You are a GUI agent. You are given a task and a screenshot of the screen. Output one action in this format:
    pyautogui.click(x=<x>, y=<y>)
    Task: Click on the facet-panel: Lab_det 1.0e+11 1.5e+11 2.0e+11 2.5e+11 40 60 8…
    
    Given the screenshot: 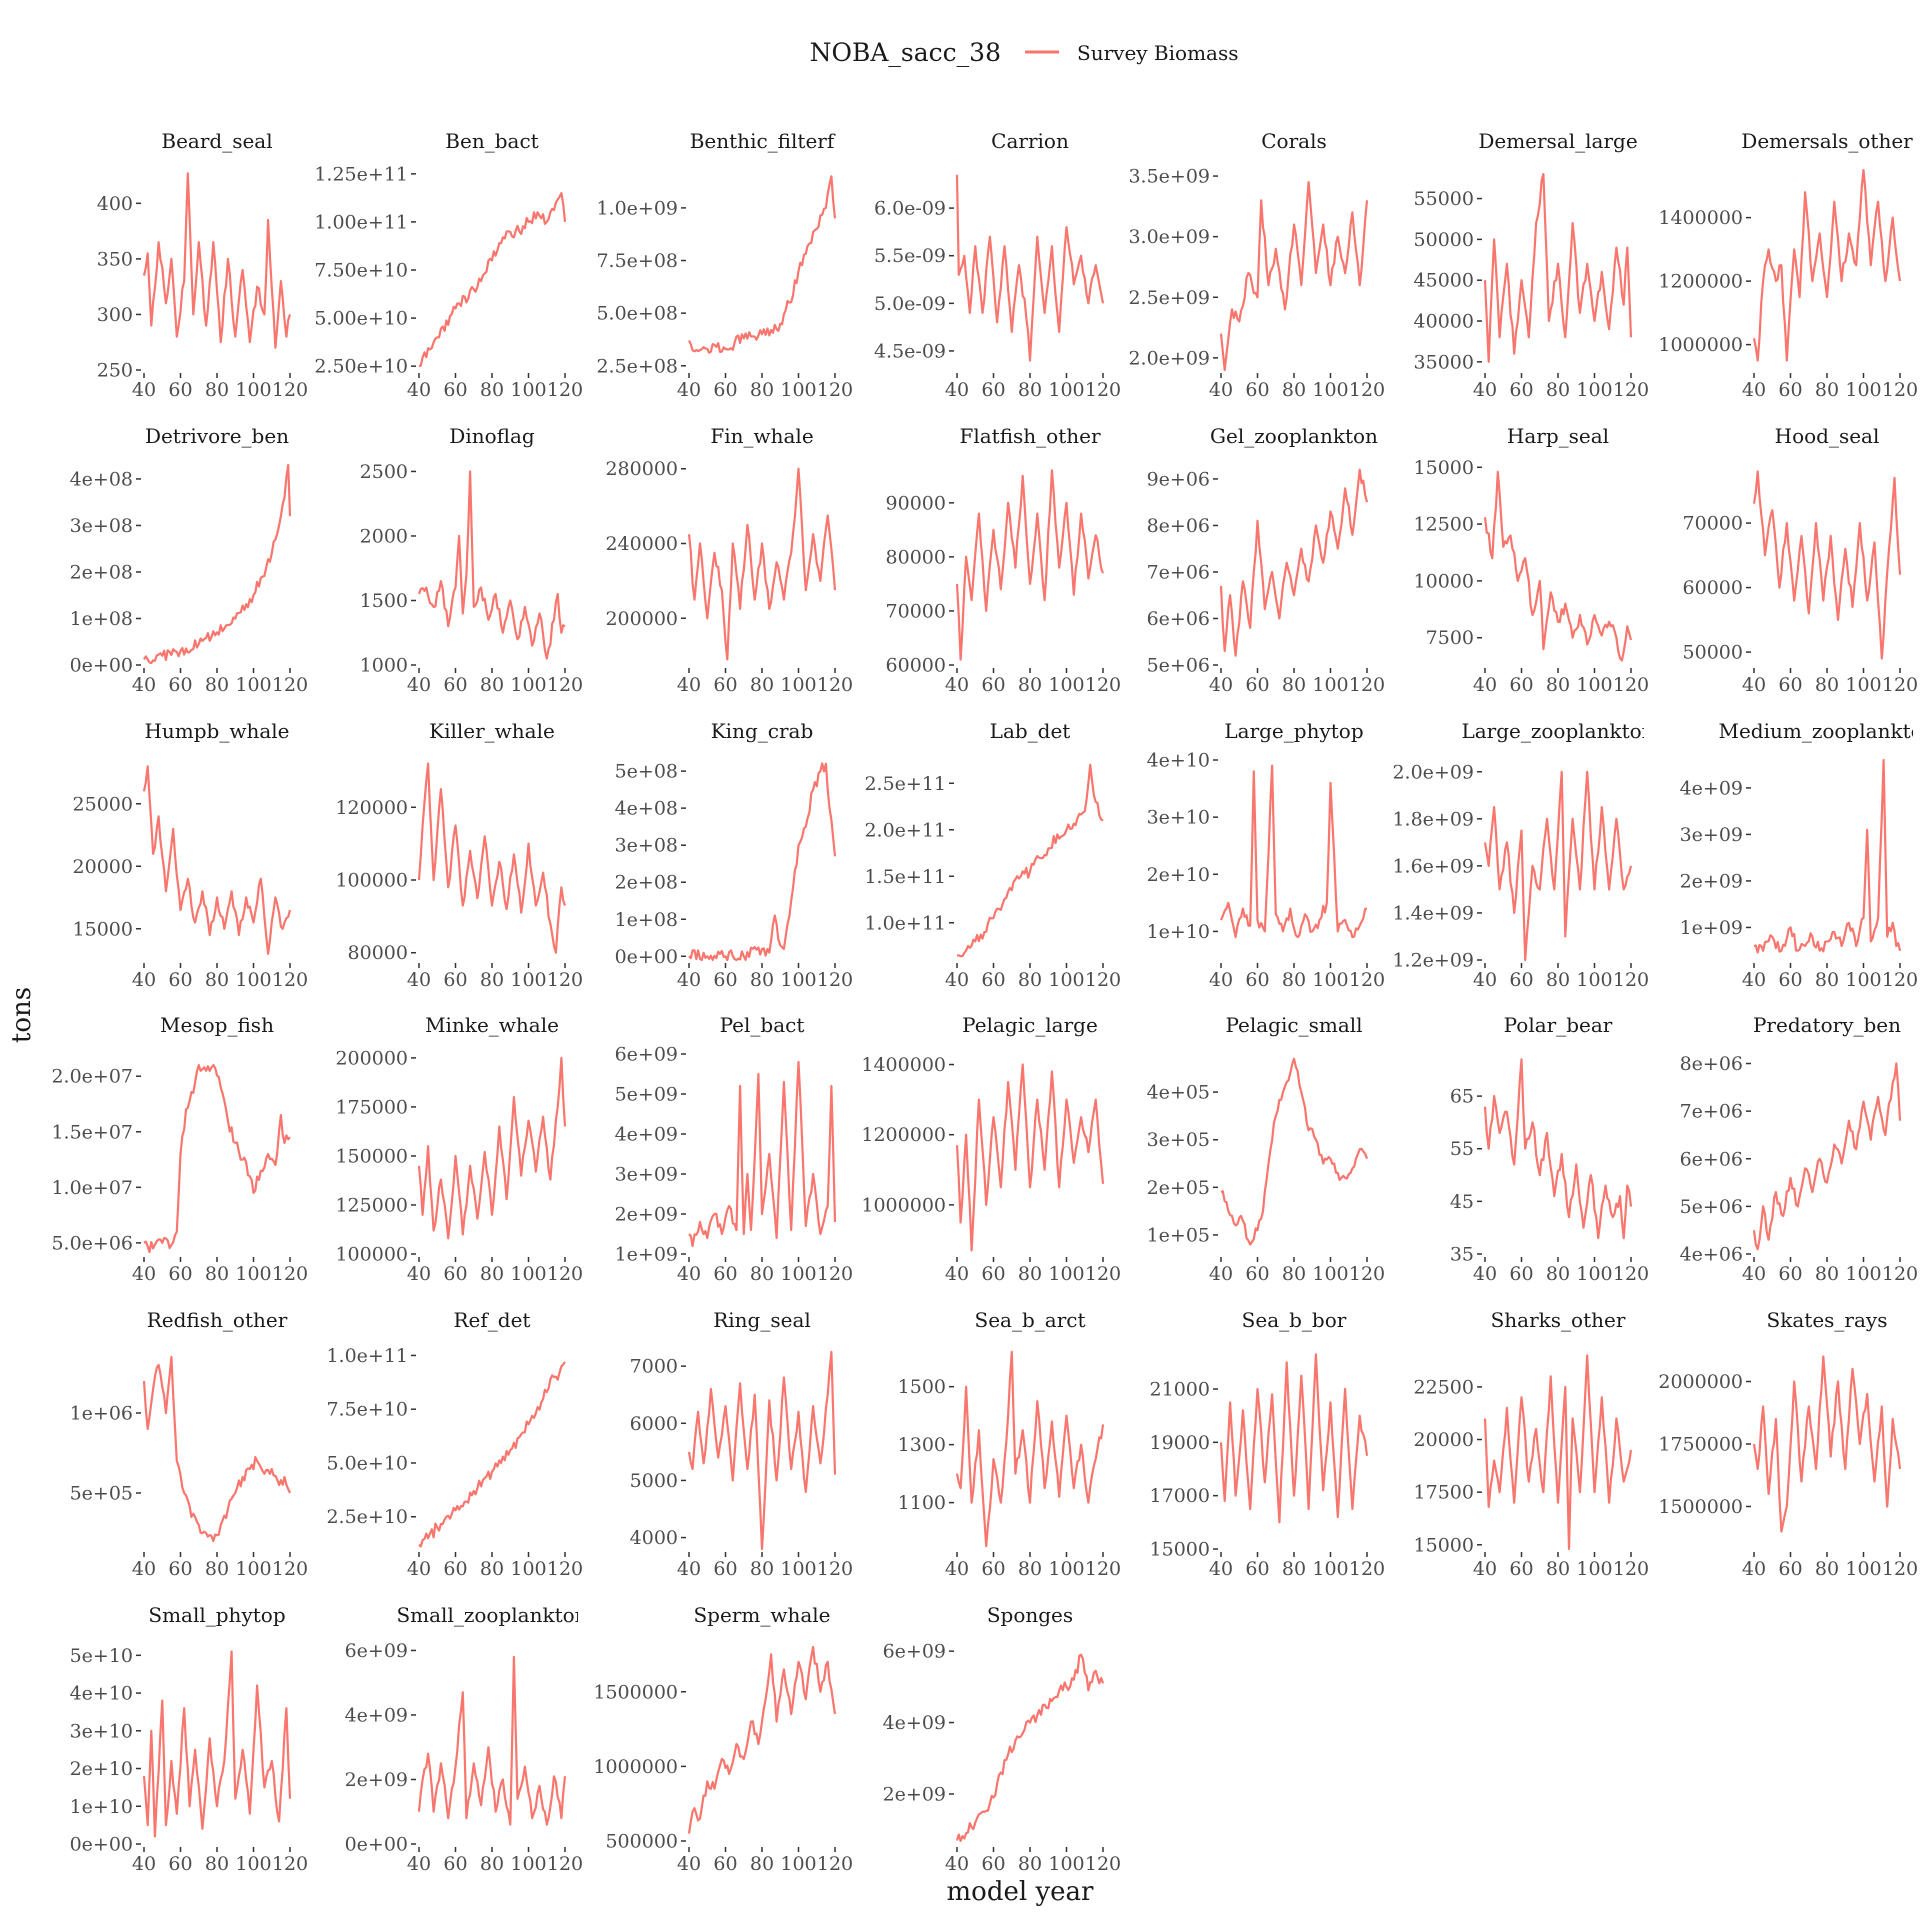 What is the action you would take?
    pyautogui.click(x=992, y=855)
    